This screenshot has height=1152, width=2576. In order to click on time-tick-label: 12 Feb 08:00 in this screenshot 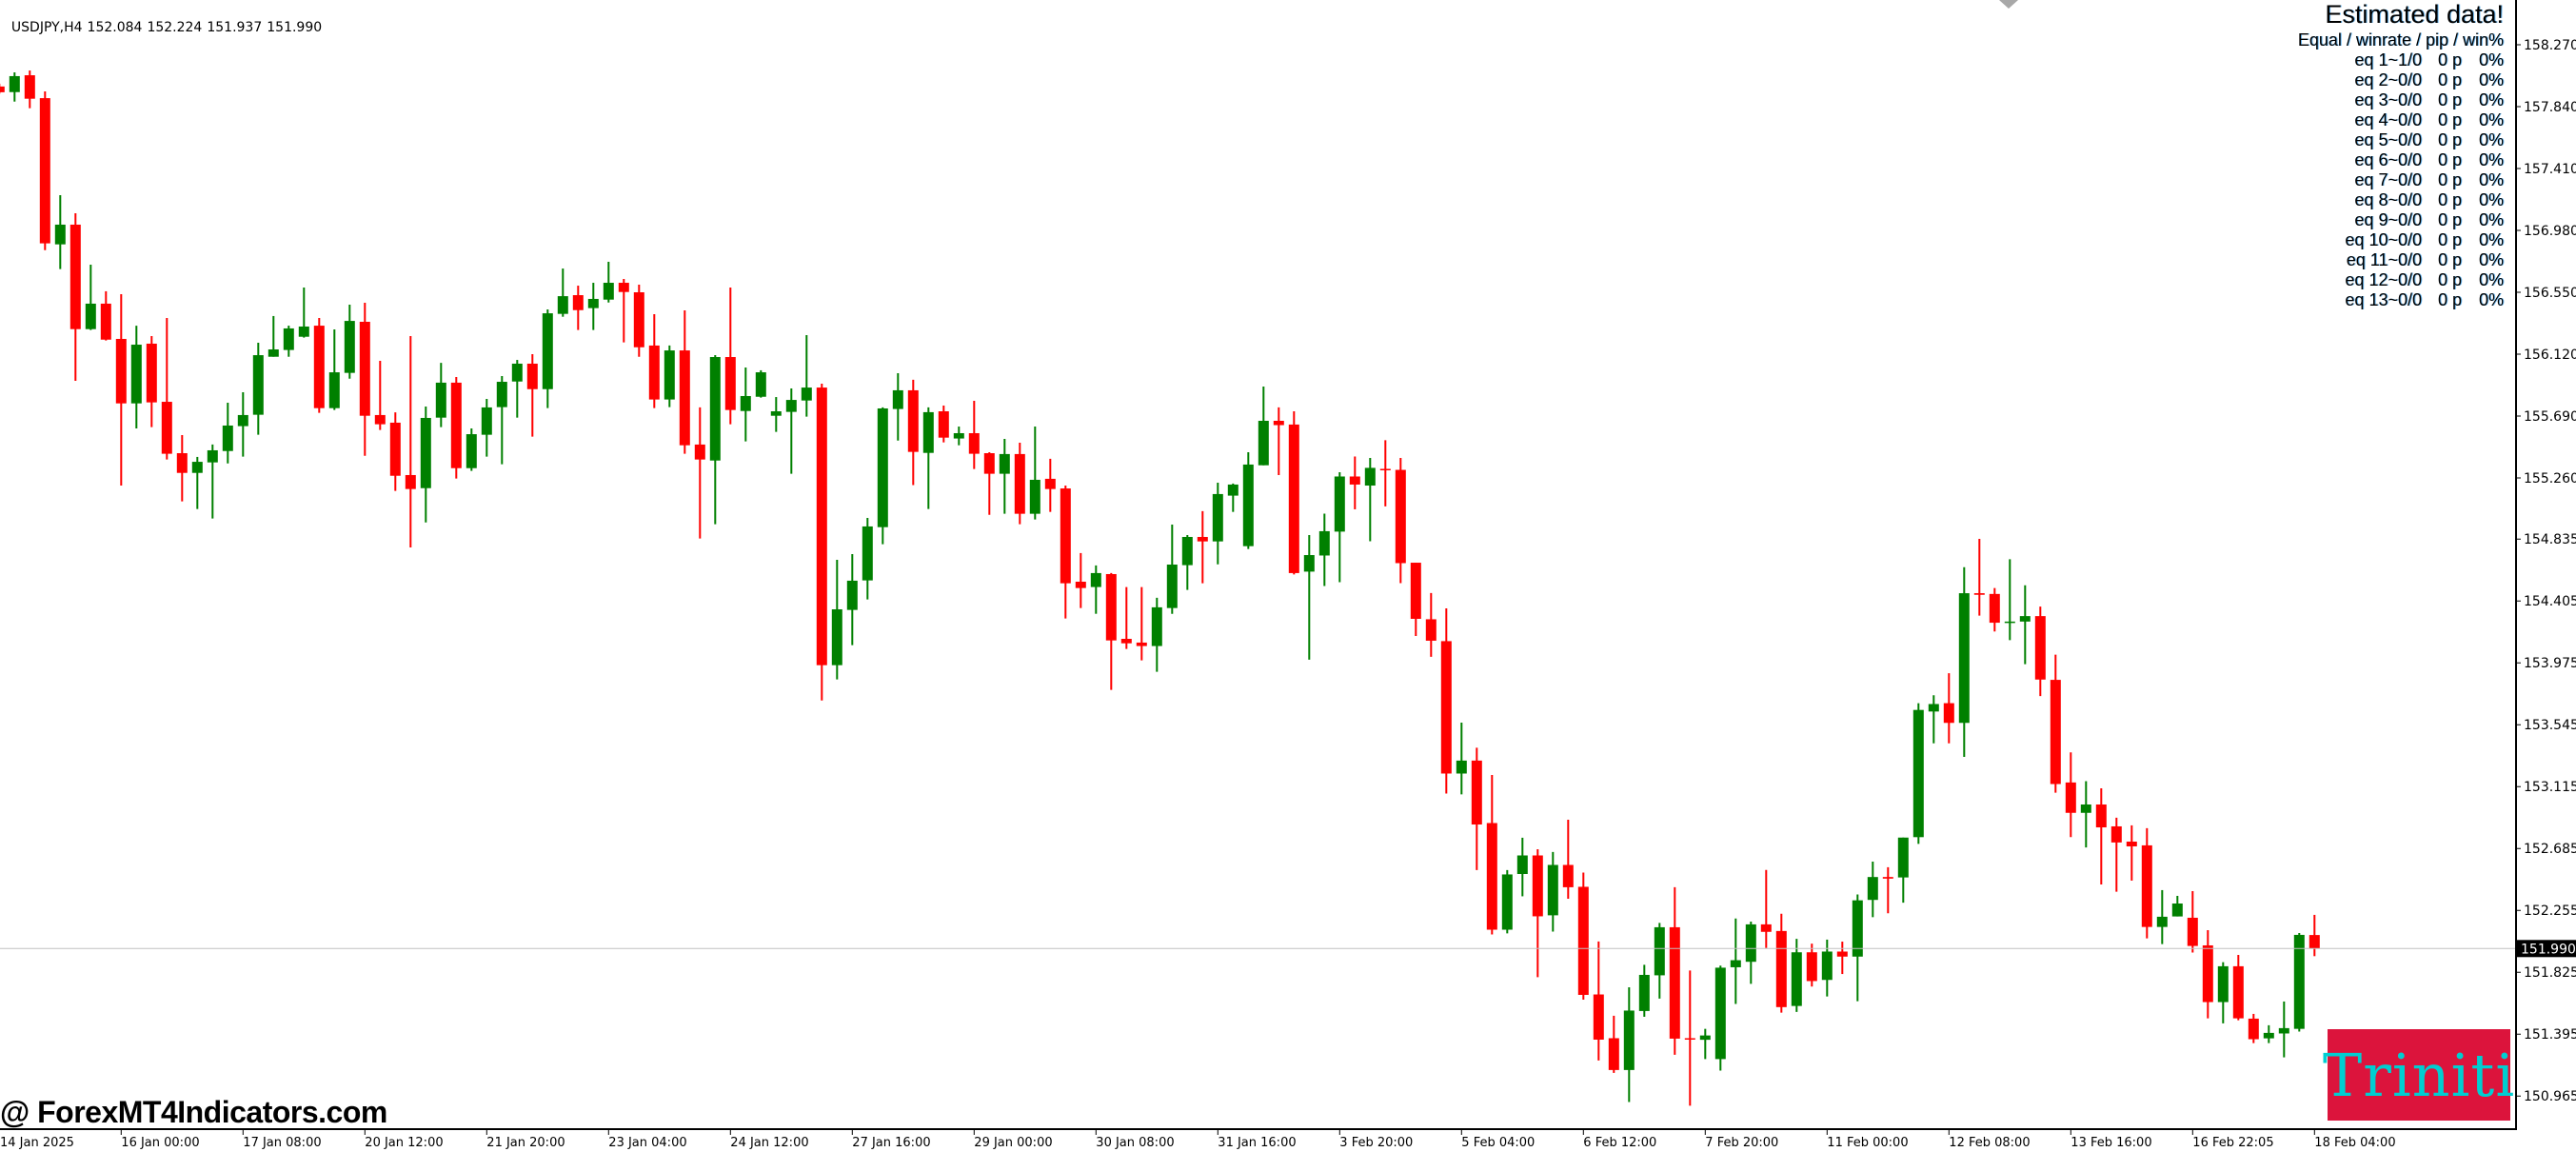, I will do `click(1989, 1143)`.